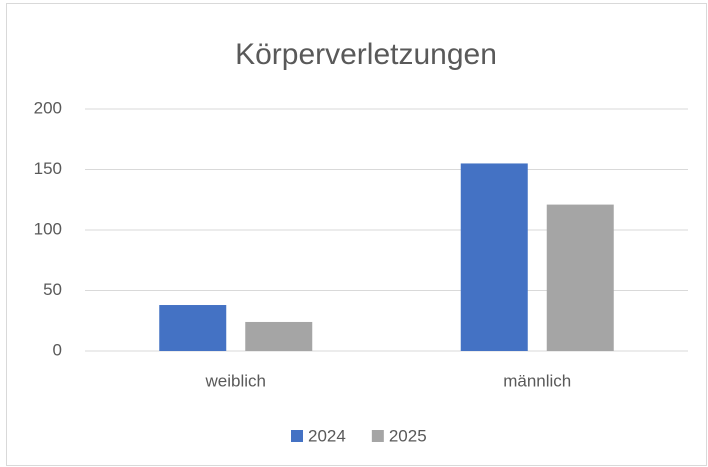  Describe the element at coordinates (235, 380) in the screenshot. I see `x-tick-label: weiblich` at that location.